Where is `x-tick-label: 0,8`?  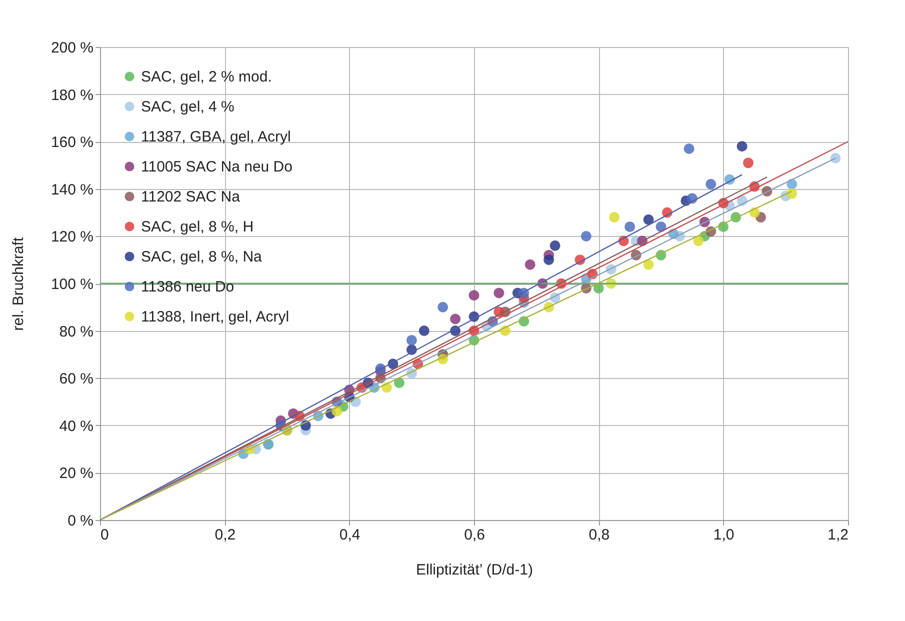 x-tick-label: 0,8 is located at coordinates (599, 535).